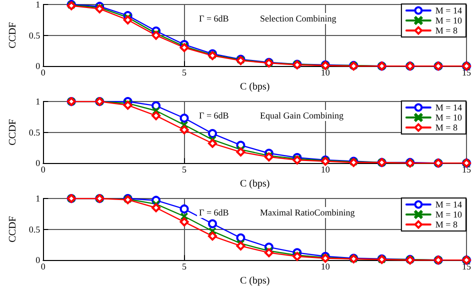 This screenshot has height=293, width=474. I want to click on annotation: Maximal RatioCombining, so click(308, 213).